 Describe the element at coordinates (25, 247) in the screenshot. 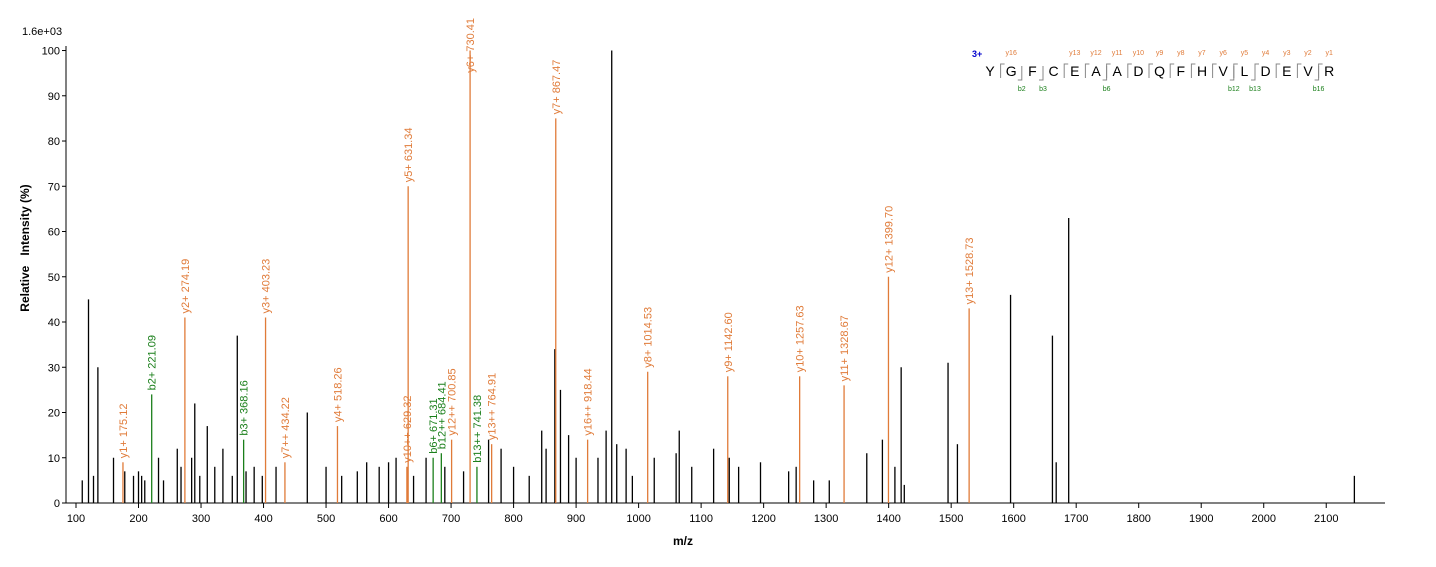

I see `y-axis-label: Relative Intensity (%)` at that location.